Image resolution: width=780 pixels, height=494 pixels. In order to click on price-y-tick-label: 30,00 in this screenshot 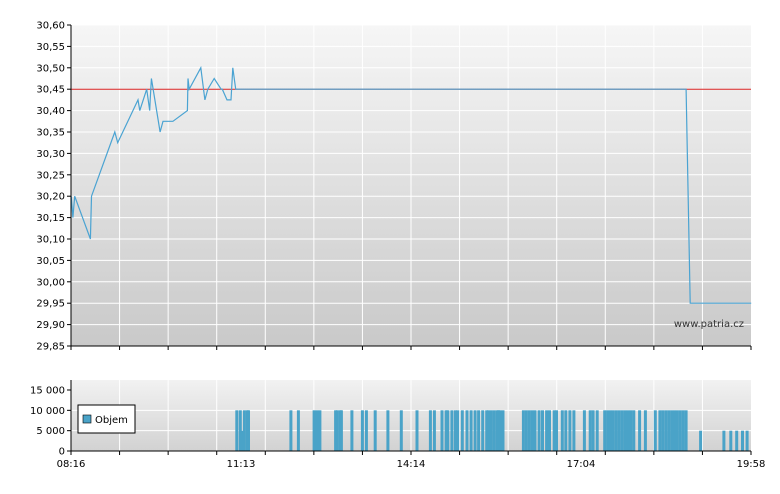, I will do `click(50, 282)`.